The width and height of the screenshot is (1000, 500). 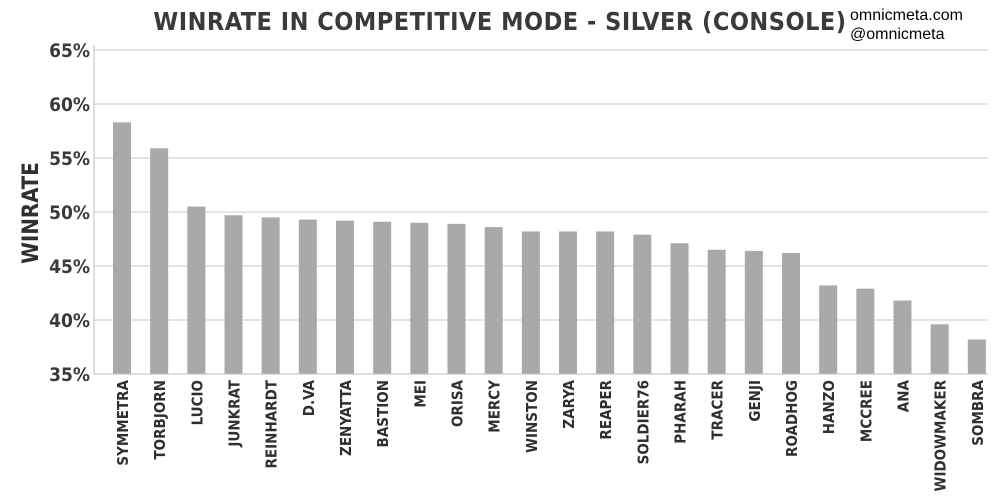 I want to click on x-tick-label: HANZO, so click(x=829, y=407).